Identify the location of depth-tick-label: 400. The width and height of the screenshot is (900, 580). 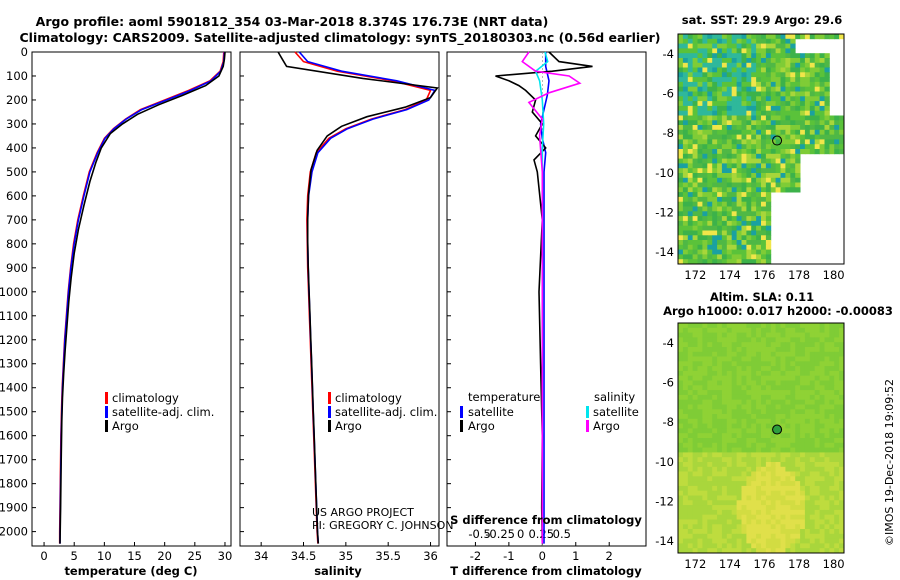
(17, 148).